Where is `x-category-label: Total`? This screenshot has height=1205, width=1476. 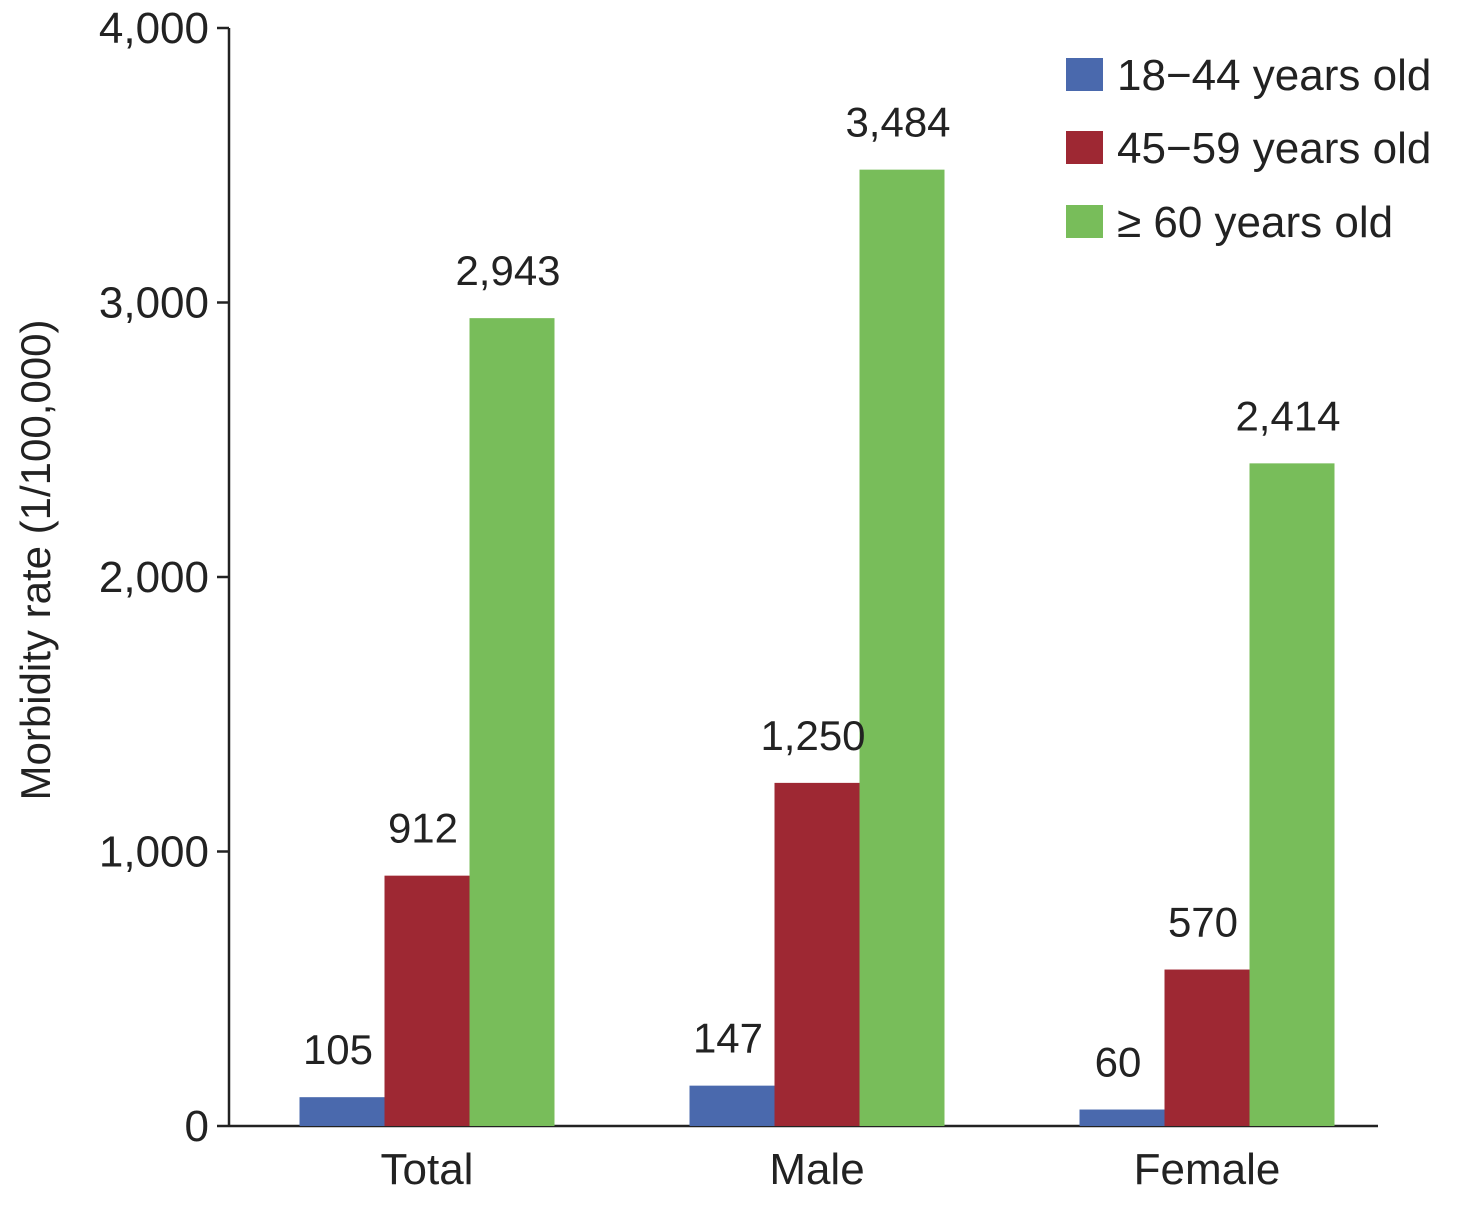
x-category-label: Total is located at coordinates (427, 1169).